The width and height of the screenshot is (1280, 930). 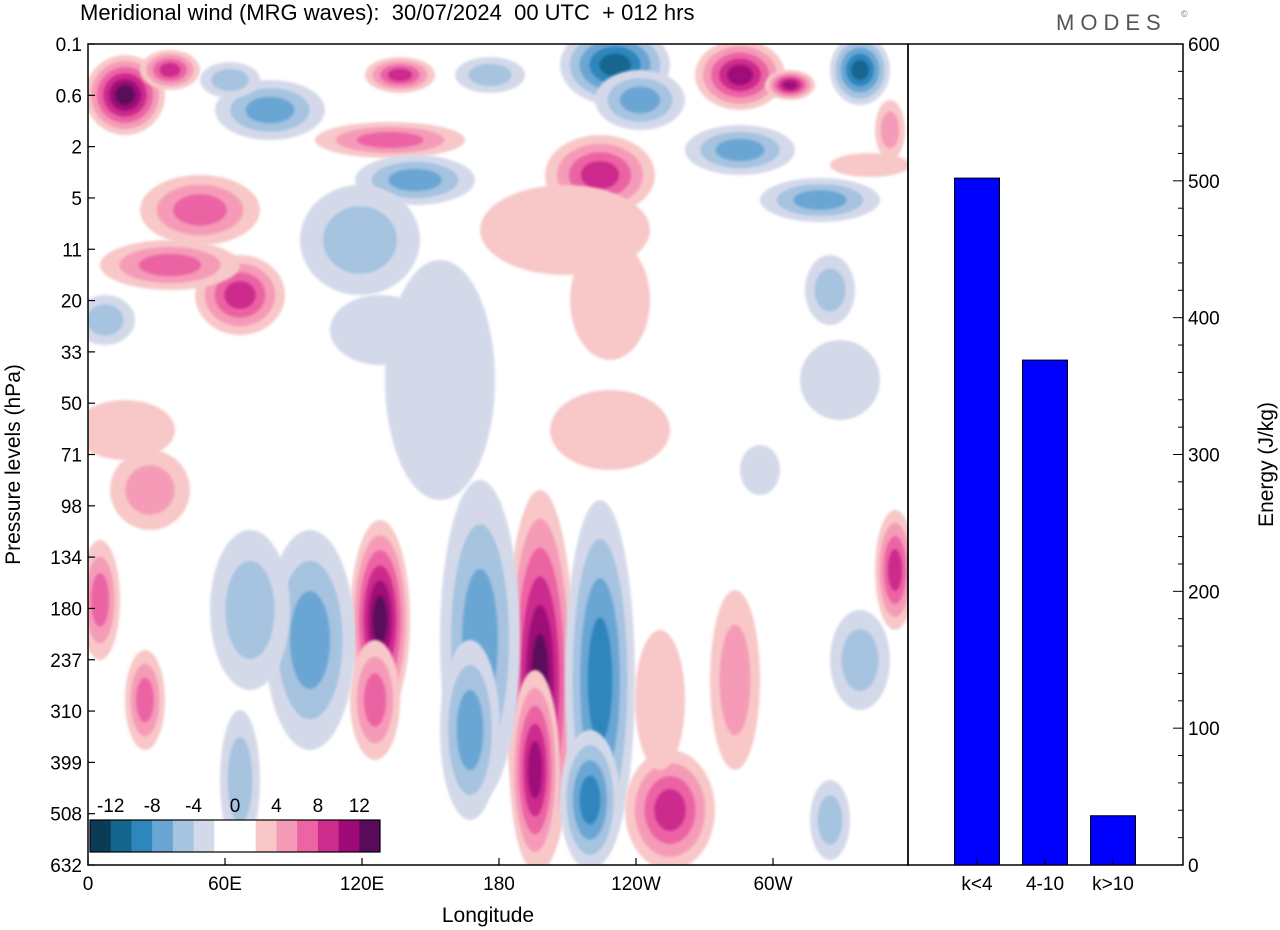 What do you see at coordinates (1113, 884) in the screenshot?
I see `bar-category-label: k>10` at bounding box center [1113, 884].